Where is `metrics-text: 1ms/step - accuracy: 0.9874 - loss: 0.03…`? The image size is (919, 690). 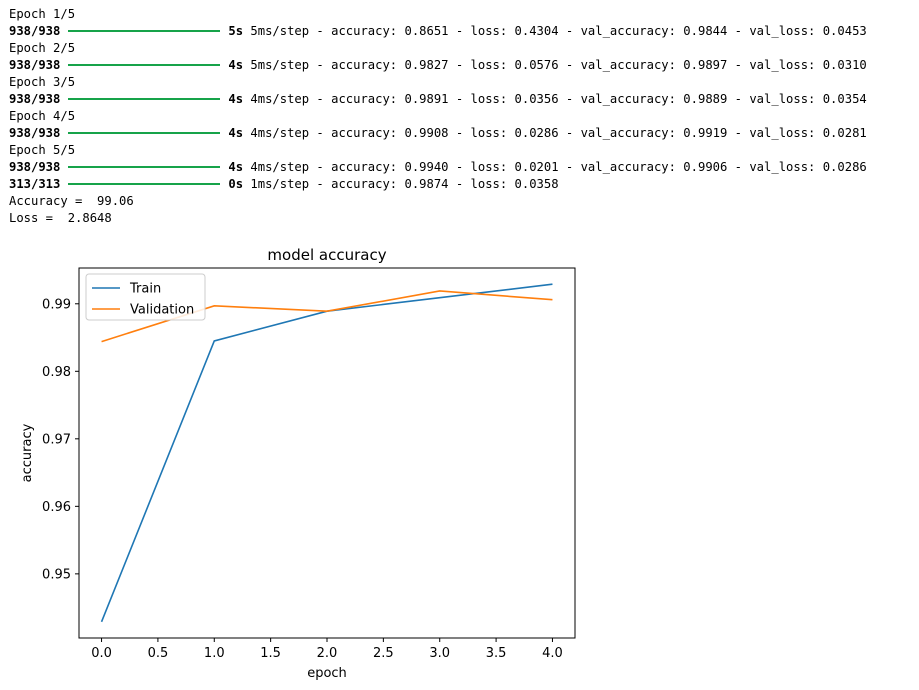 metrics-text: 1ms/step - accuracy: 0.9874 - loss: 0.03… is located at coordinates (401, 184).